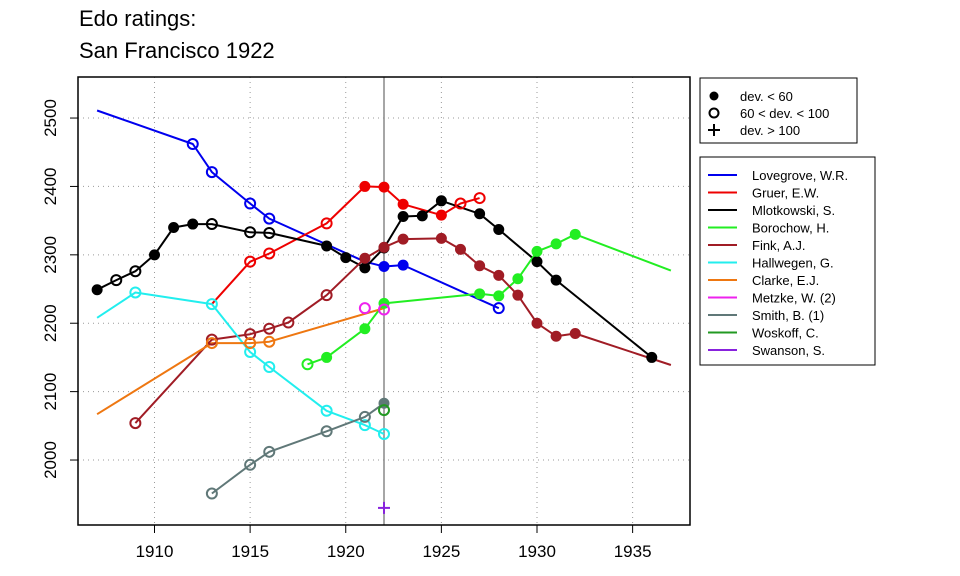 The height and width of the screenshot is (576, 960). Describe the element at coordinates (714, 113) in the screenshot. I see `legend-marker-open` at that location.